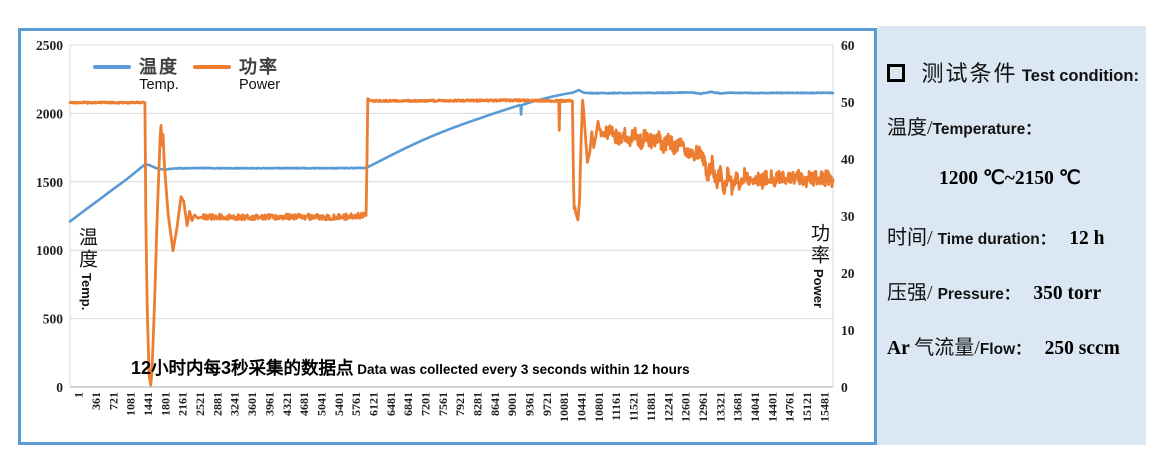 The width and height of the screenshot is (1153, 454). I want to click on legend-label-temperature-cn: 温度, so click(159, 67).